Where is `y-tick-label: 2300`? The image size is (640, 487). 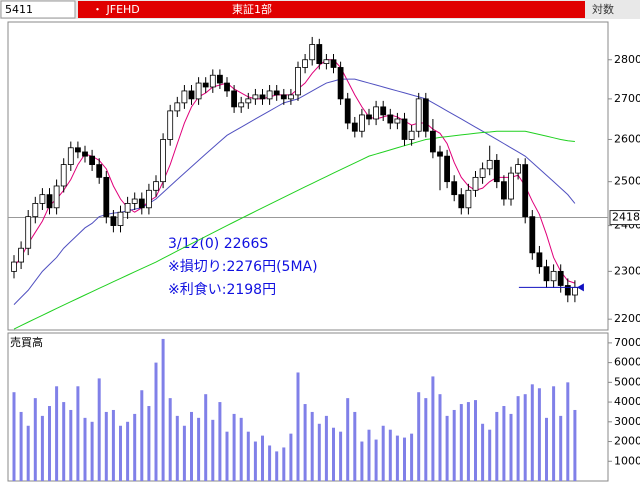 y-tick-label: 2300 is located at coordinates (627, 270).